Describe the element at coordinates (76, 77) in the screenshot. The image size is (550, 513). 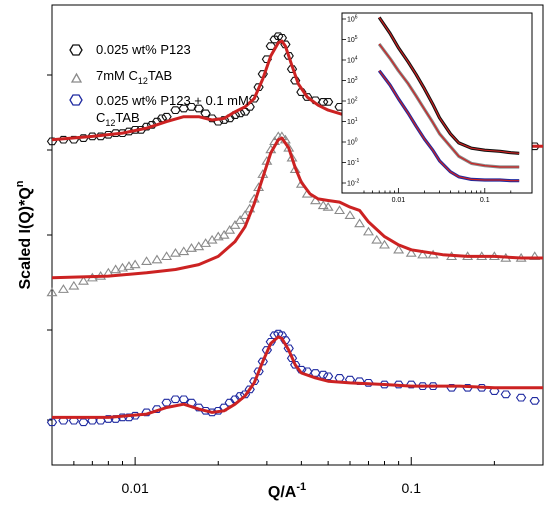
I see `legend-marker-triangle-grey` at that location.